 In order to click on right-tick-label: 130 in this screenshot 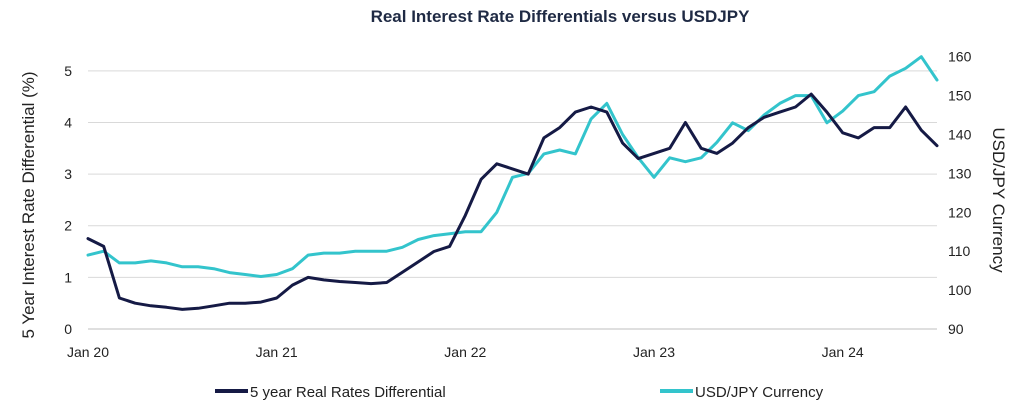, I will do `click(960, 173)`.